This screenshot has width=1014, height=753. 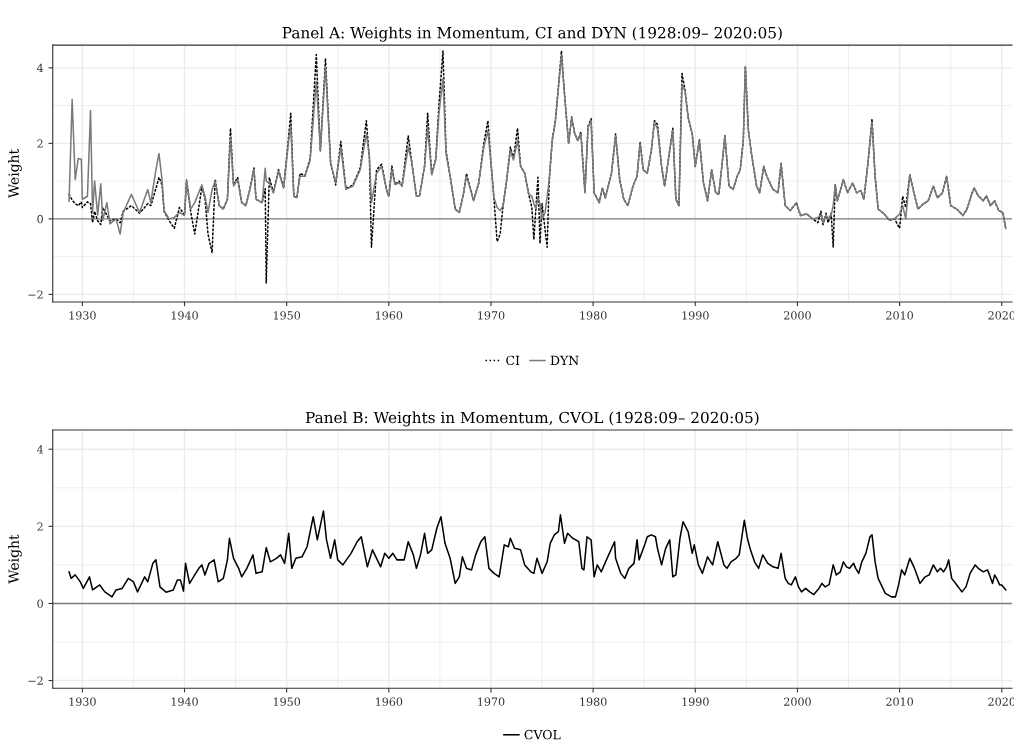 I want to click on legend-label: DYN, so click(x=564, y=360).